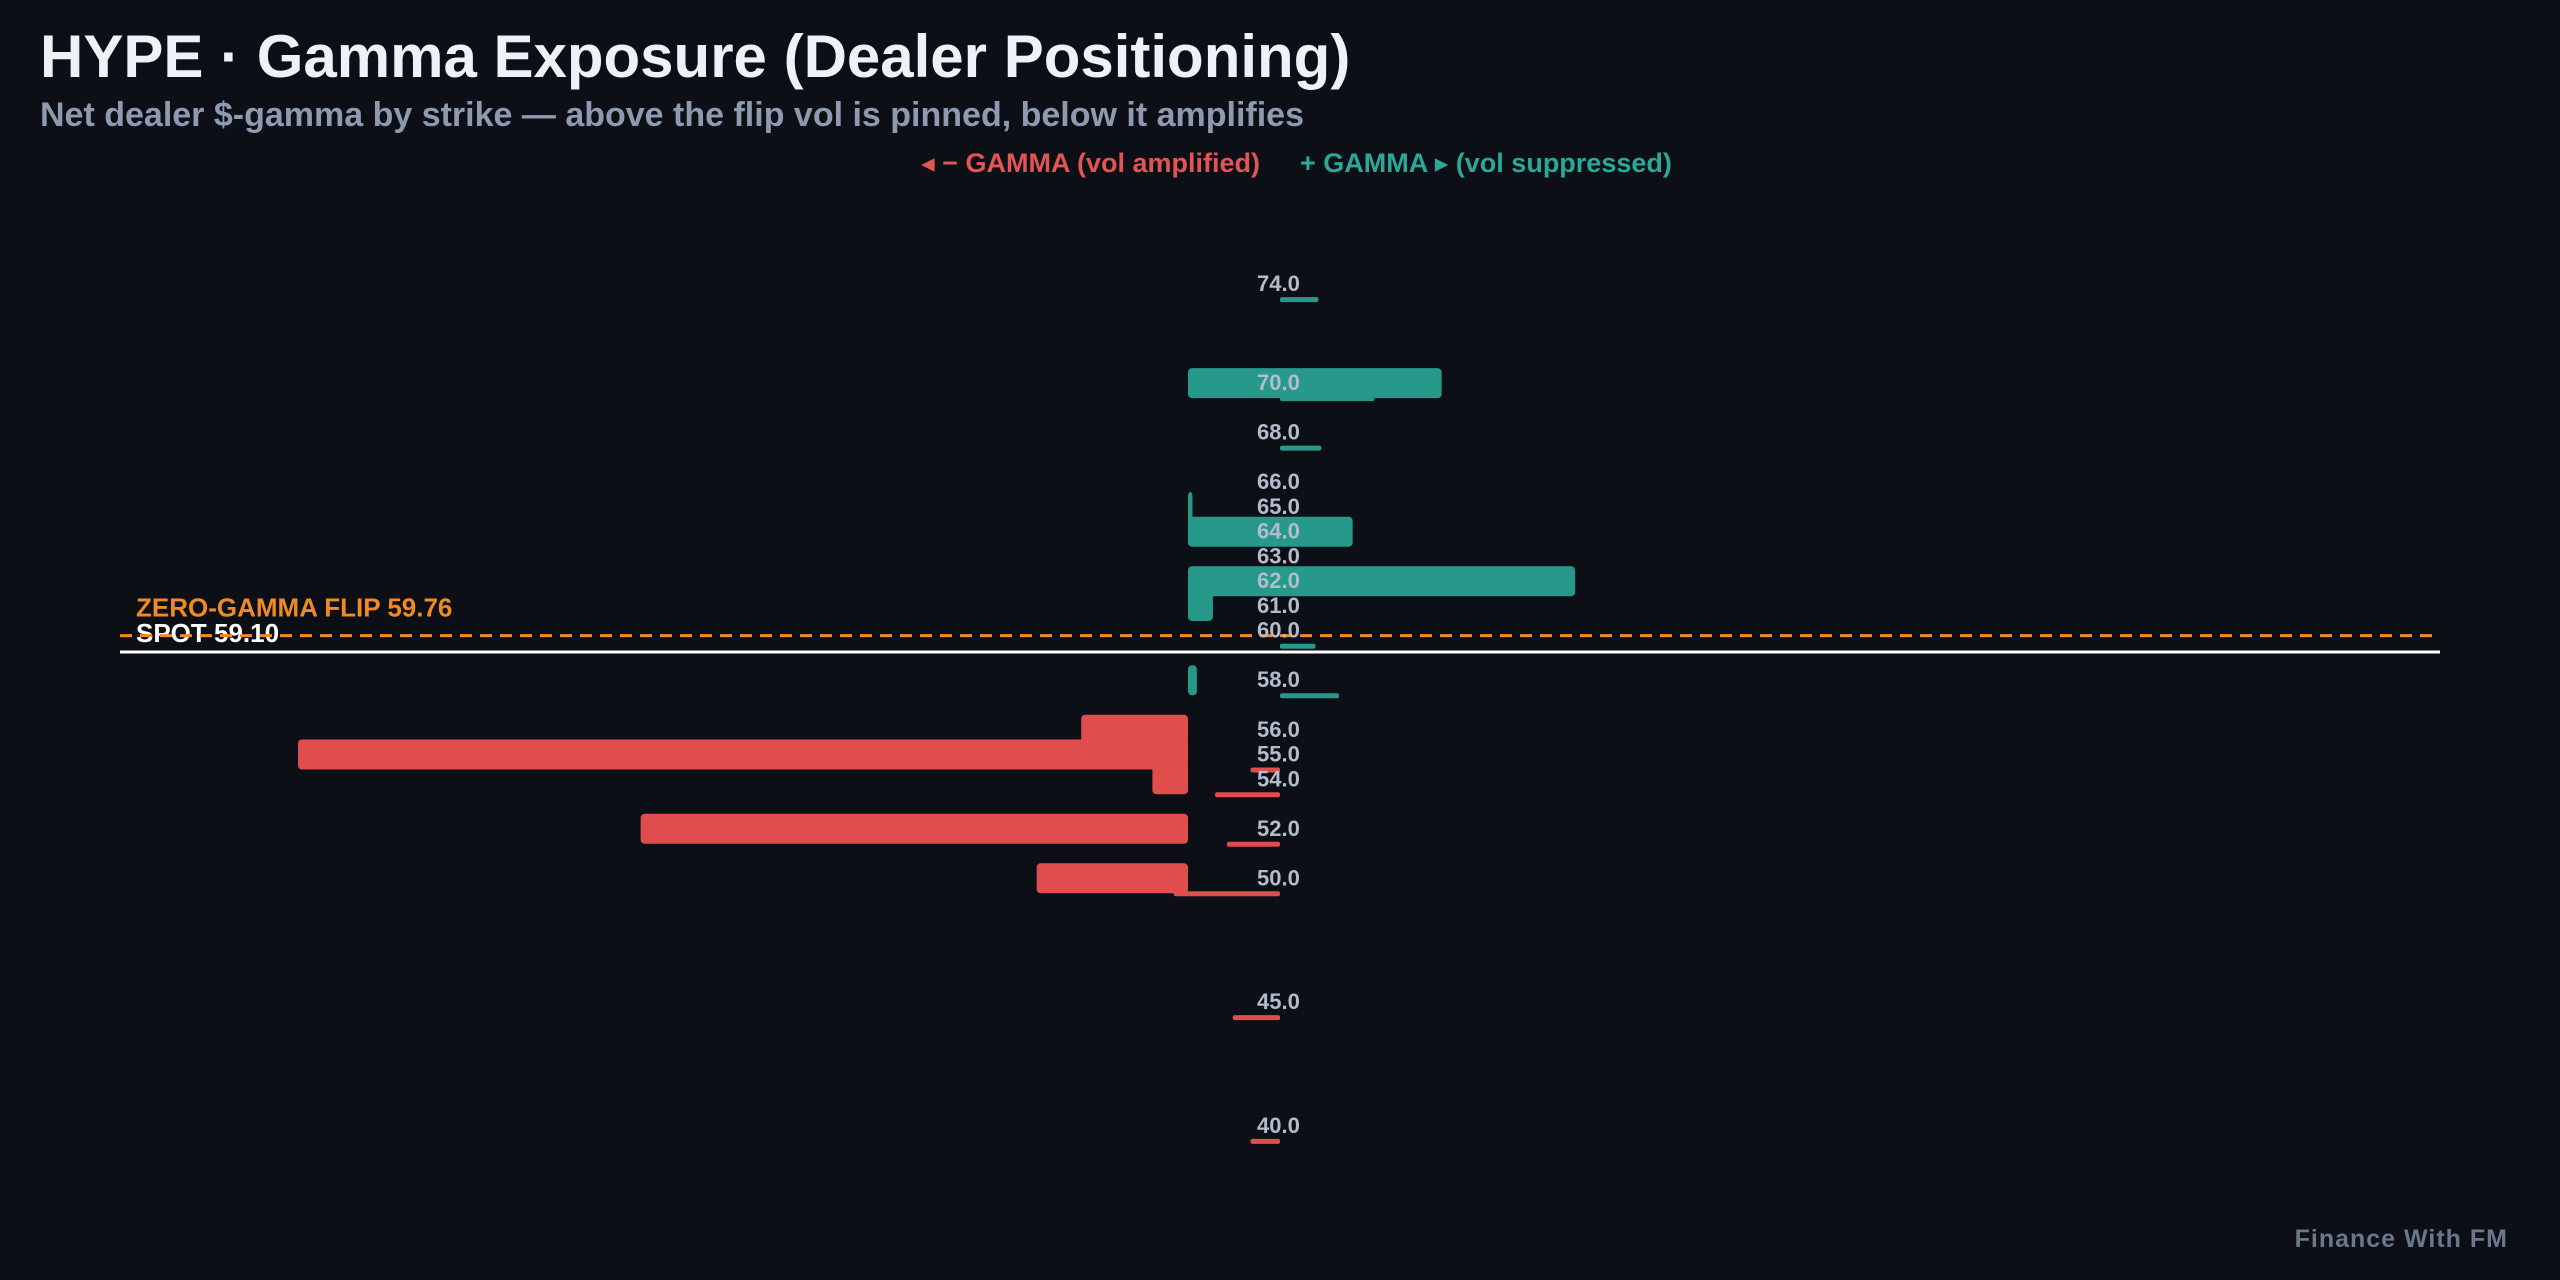  What do you see at coordinates (1265, 1141) in the screenshot?
I see `secondary-bar-40.0` at bounding box center [1265, 1141].